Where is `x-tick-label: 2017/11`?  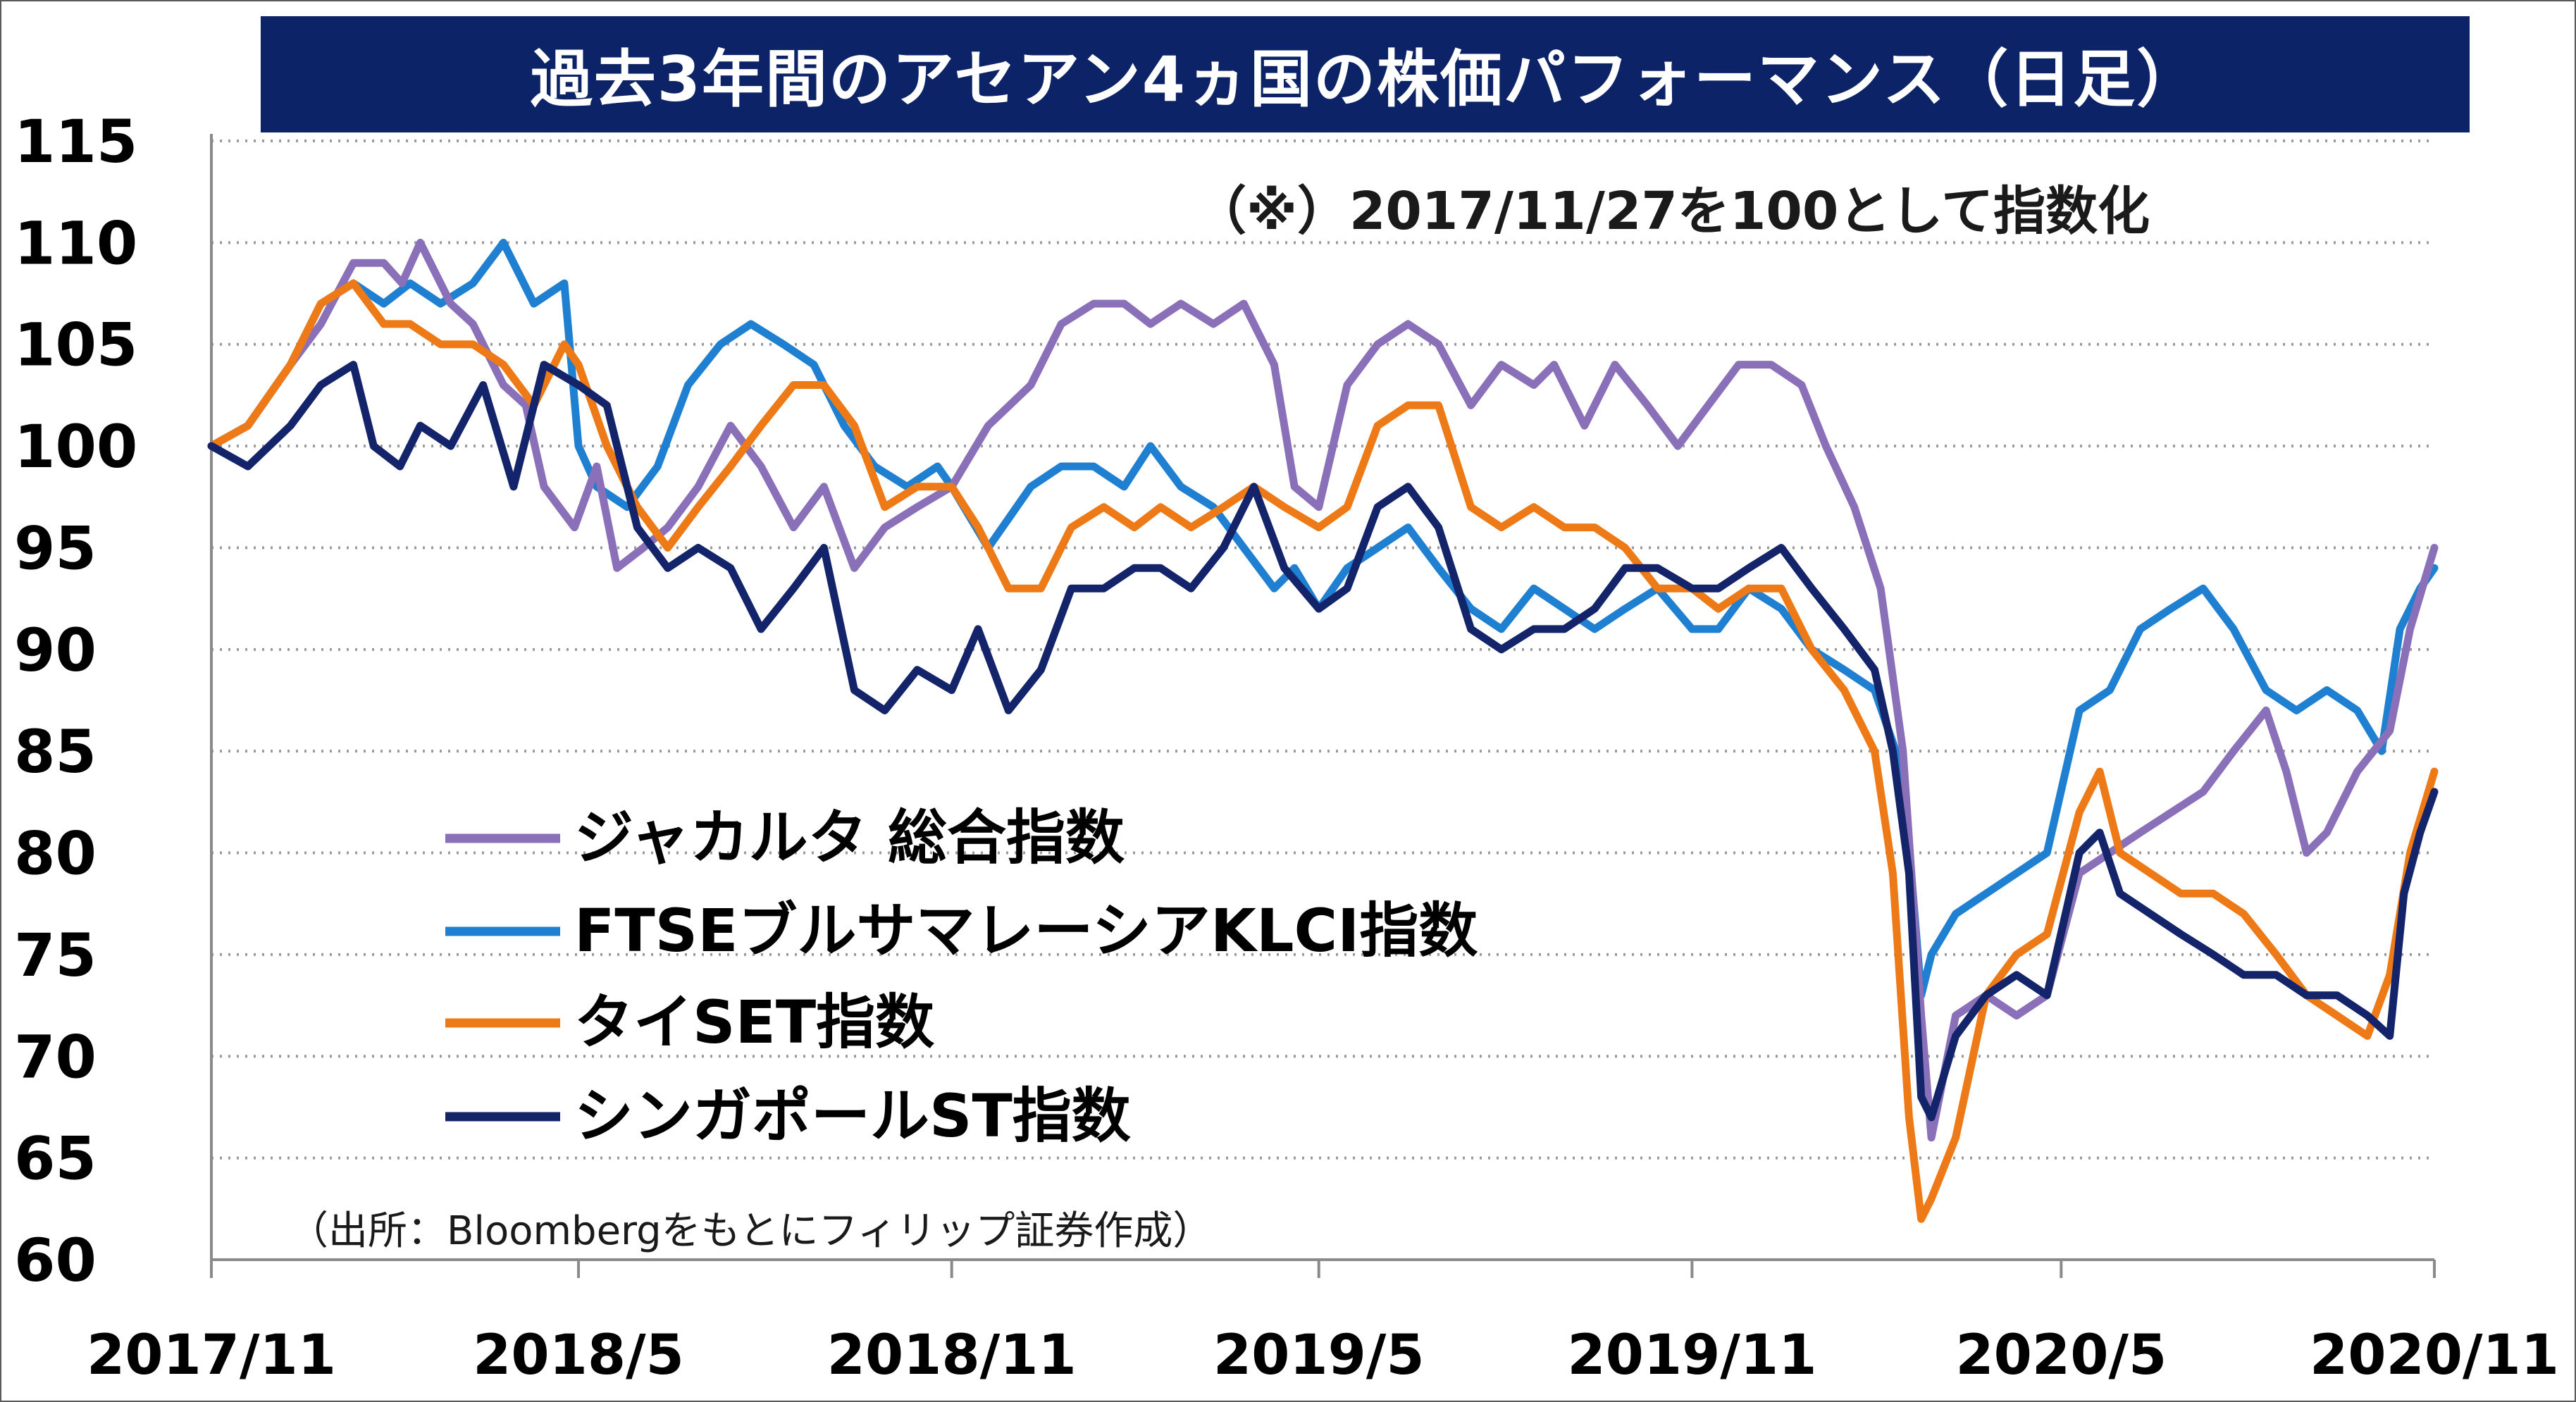
x-tick-label: 2017/11 is located at coordinates (211, 1355).